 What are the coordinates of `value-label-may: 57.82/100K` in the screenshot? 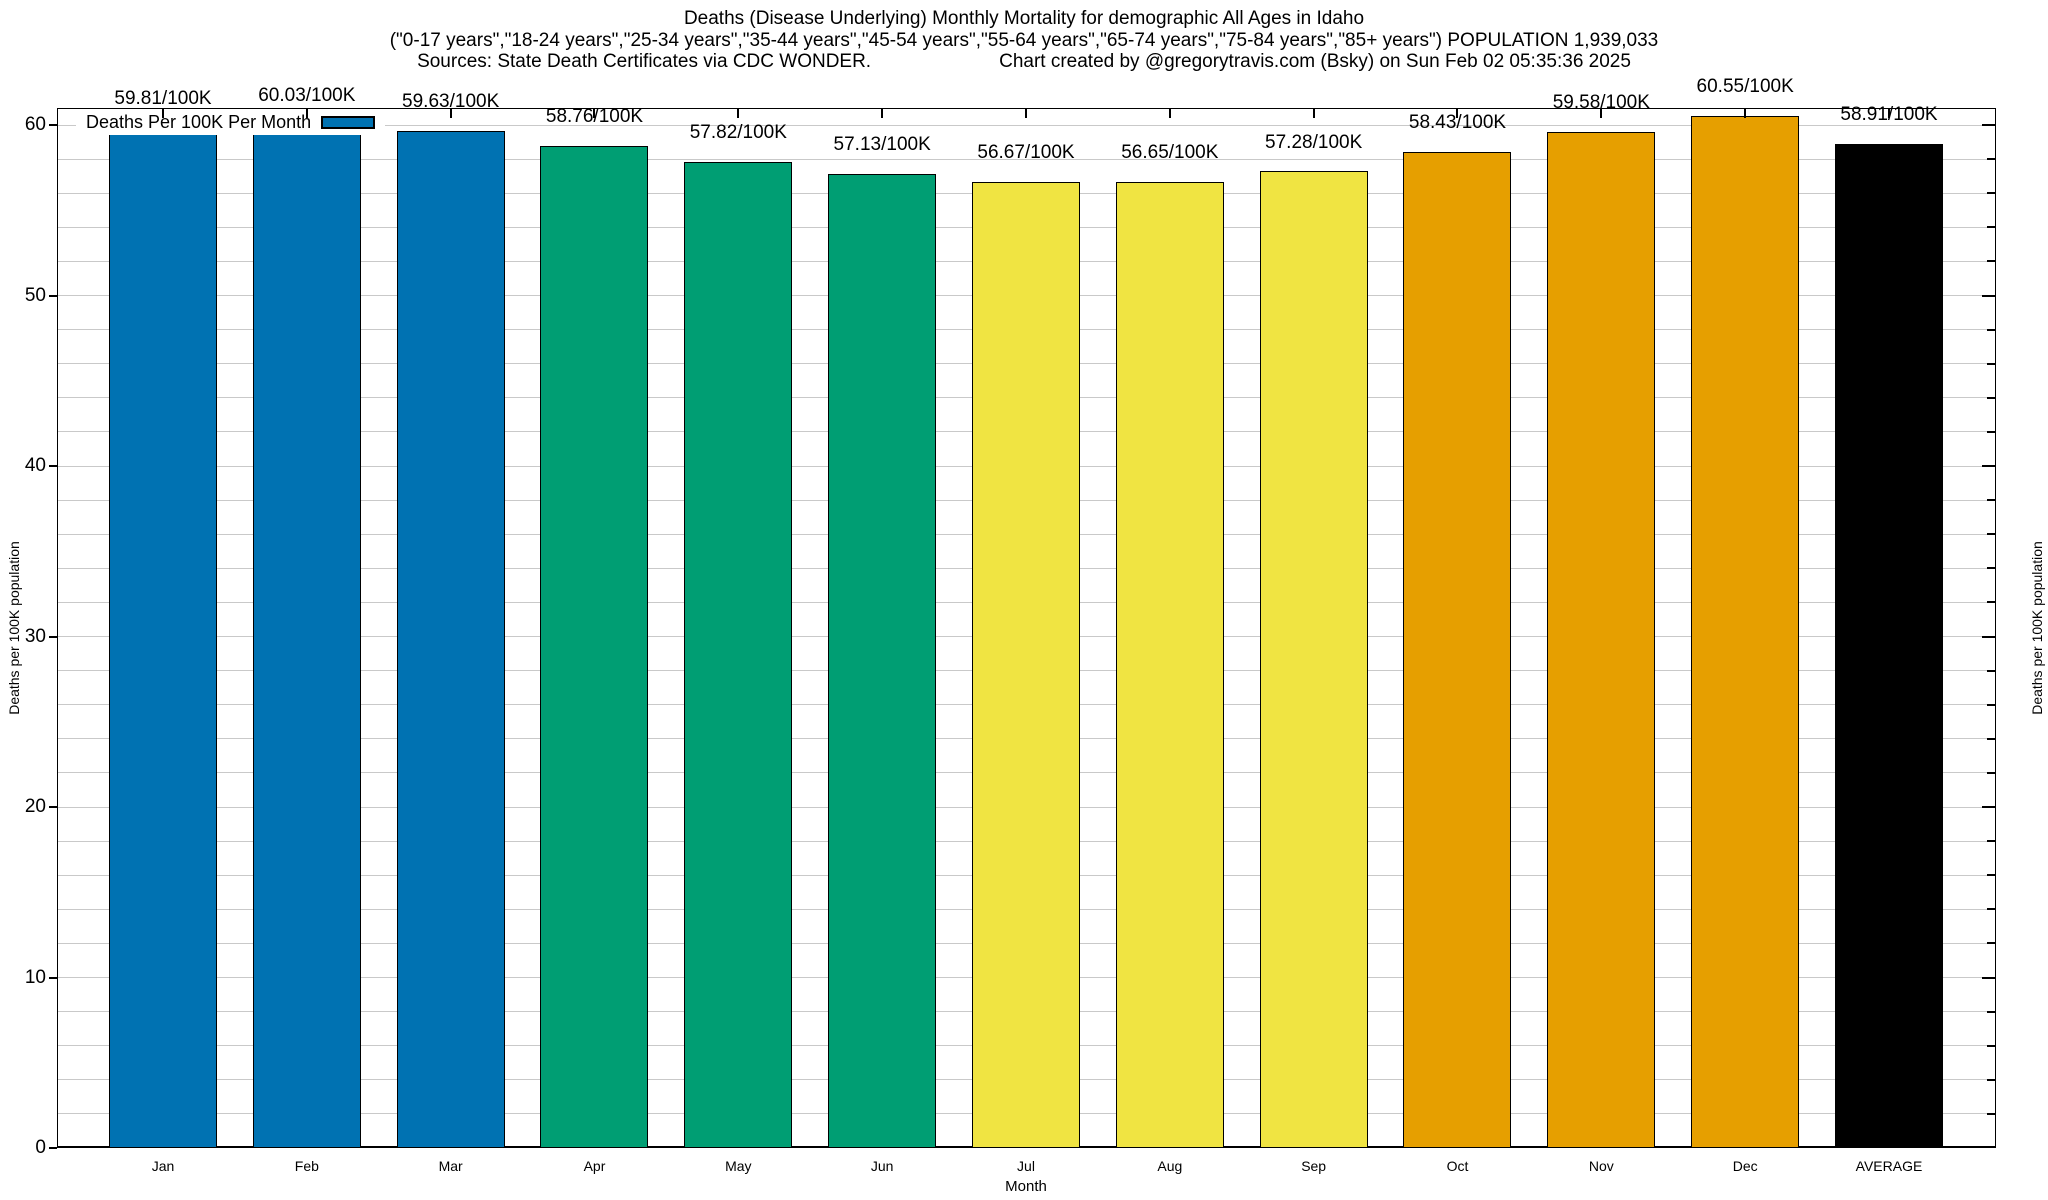 It's located at (738, 133).